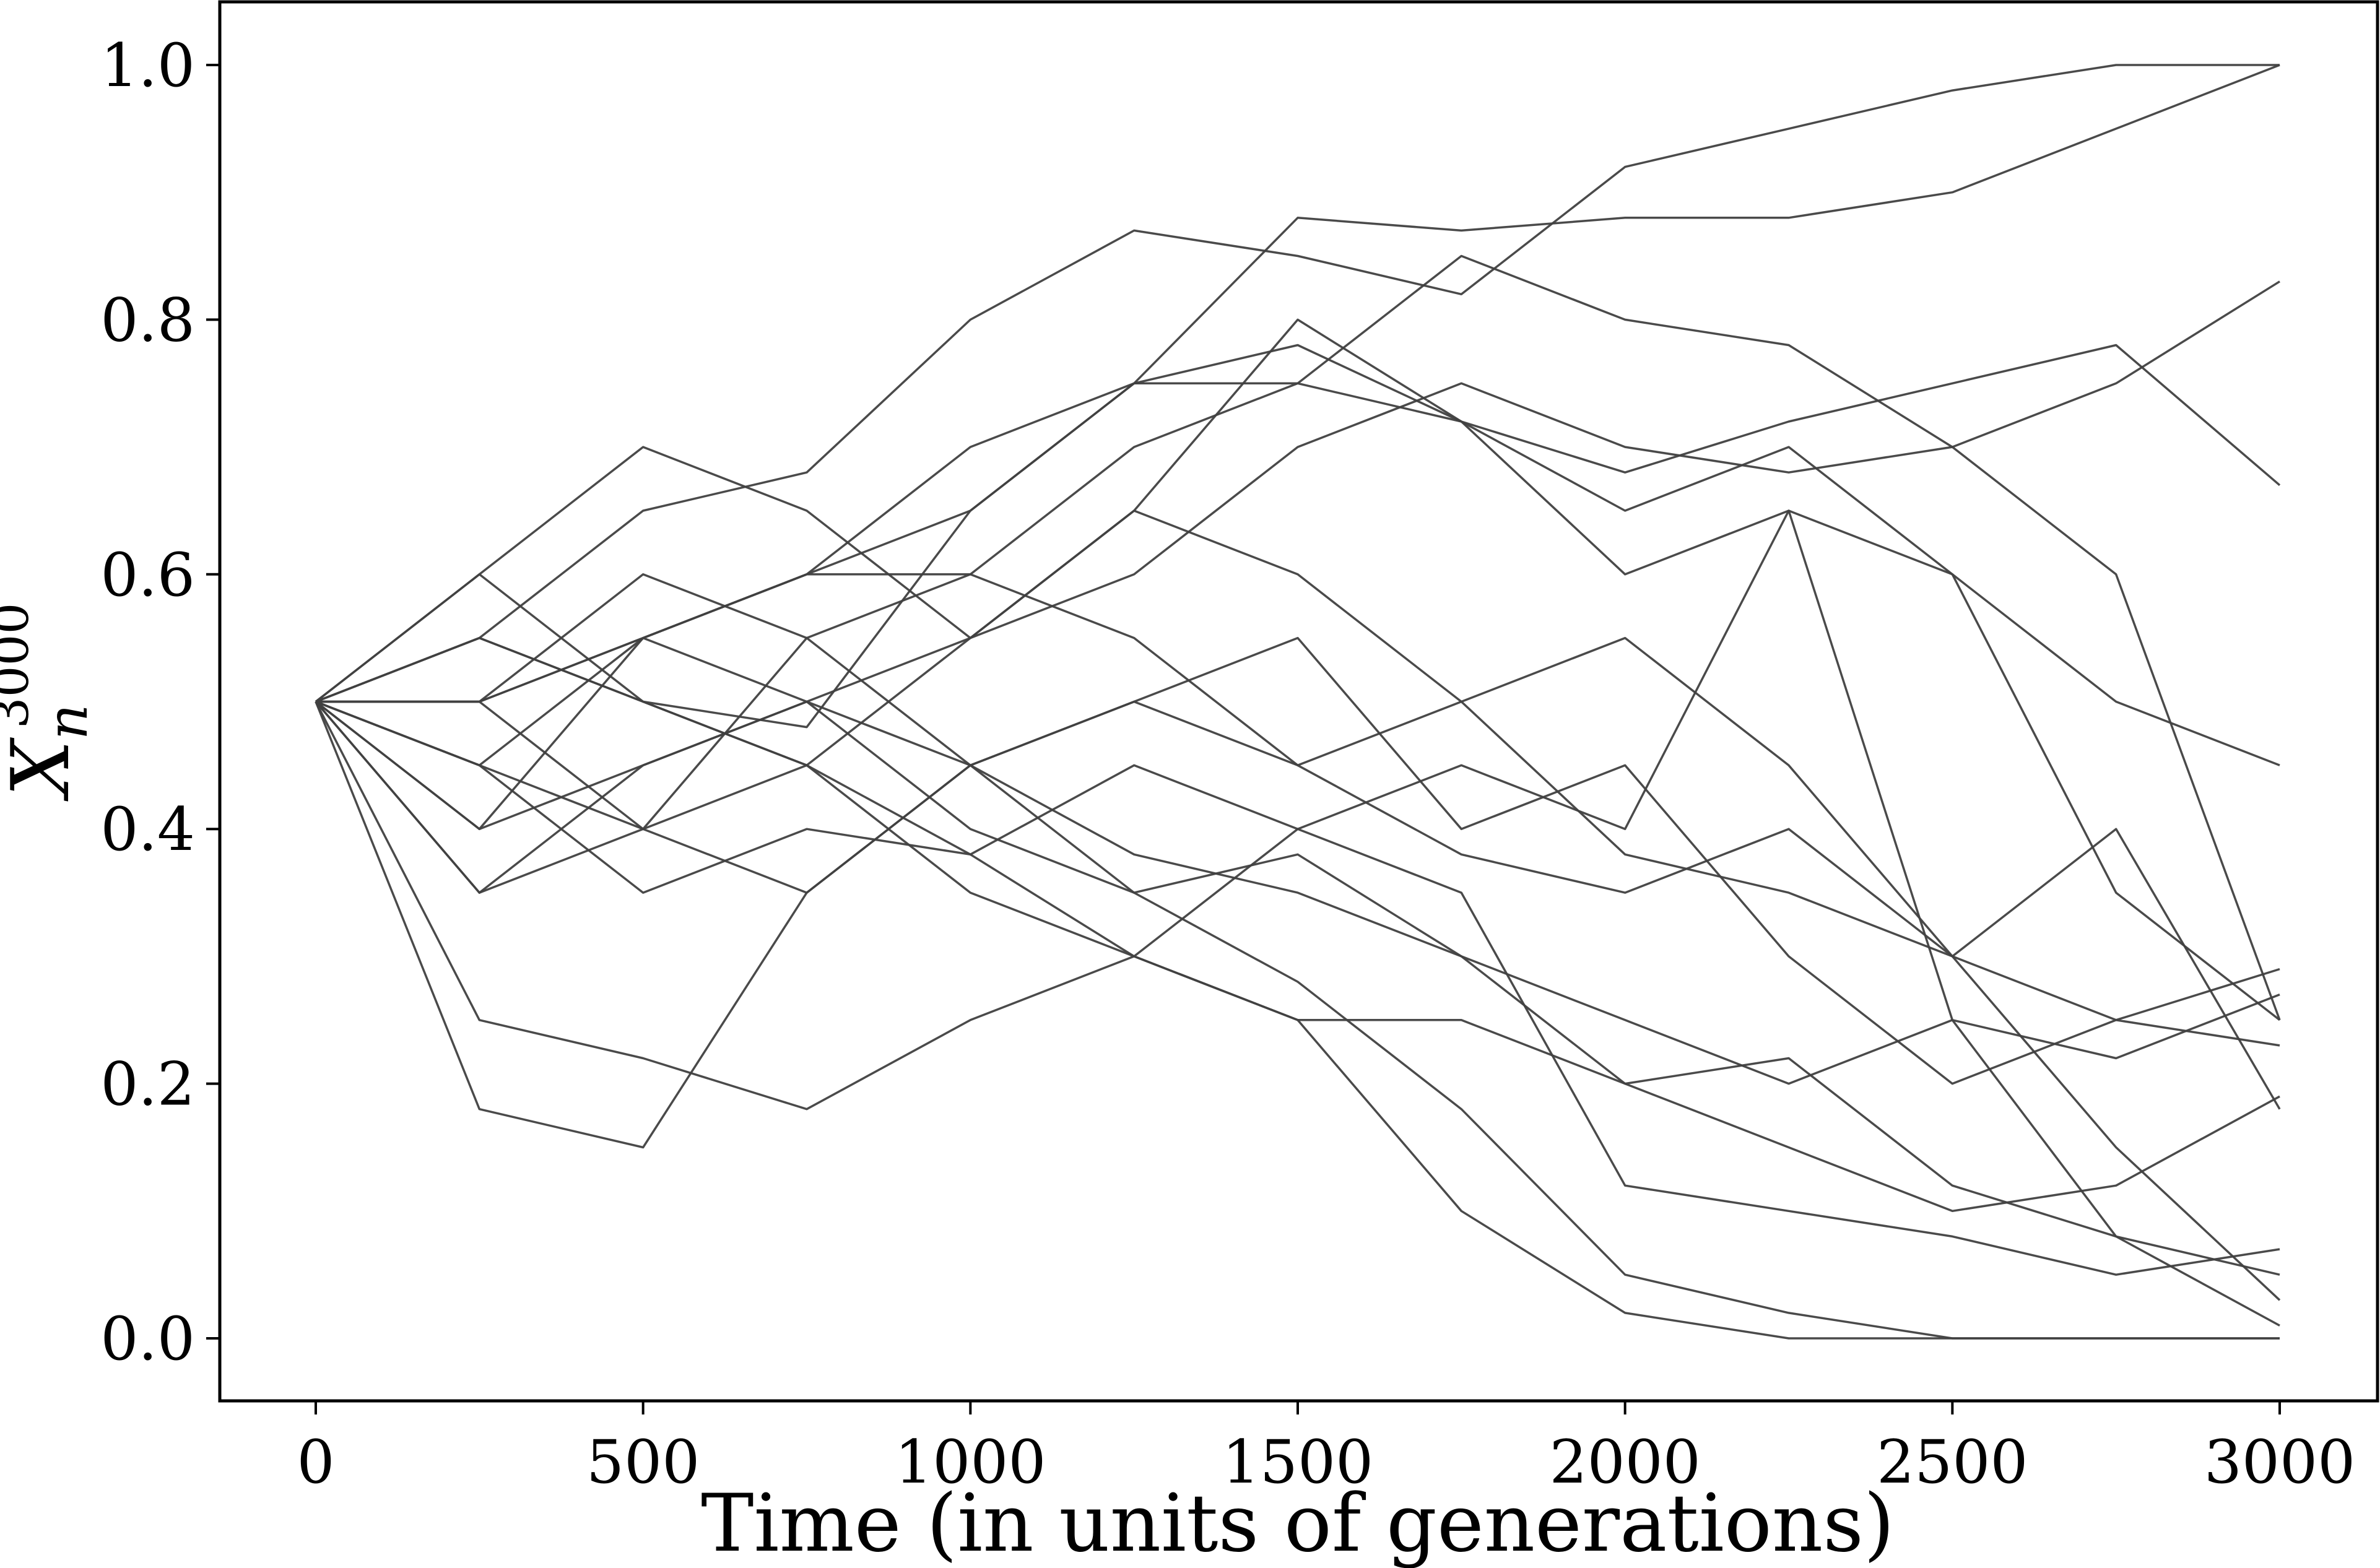 Image resolution: width=2380 pixels, height=1568 pixels. I want to click on y-tick-label: 0.8, so click(147, 320).